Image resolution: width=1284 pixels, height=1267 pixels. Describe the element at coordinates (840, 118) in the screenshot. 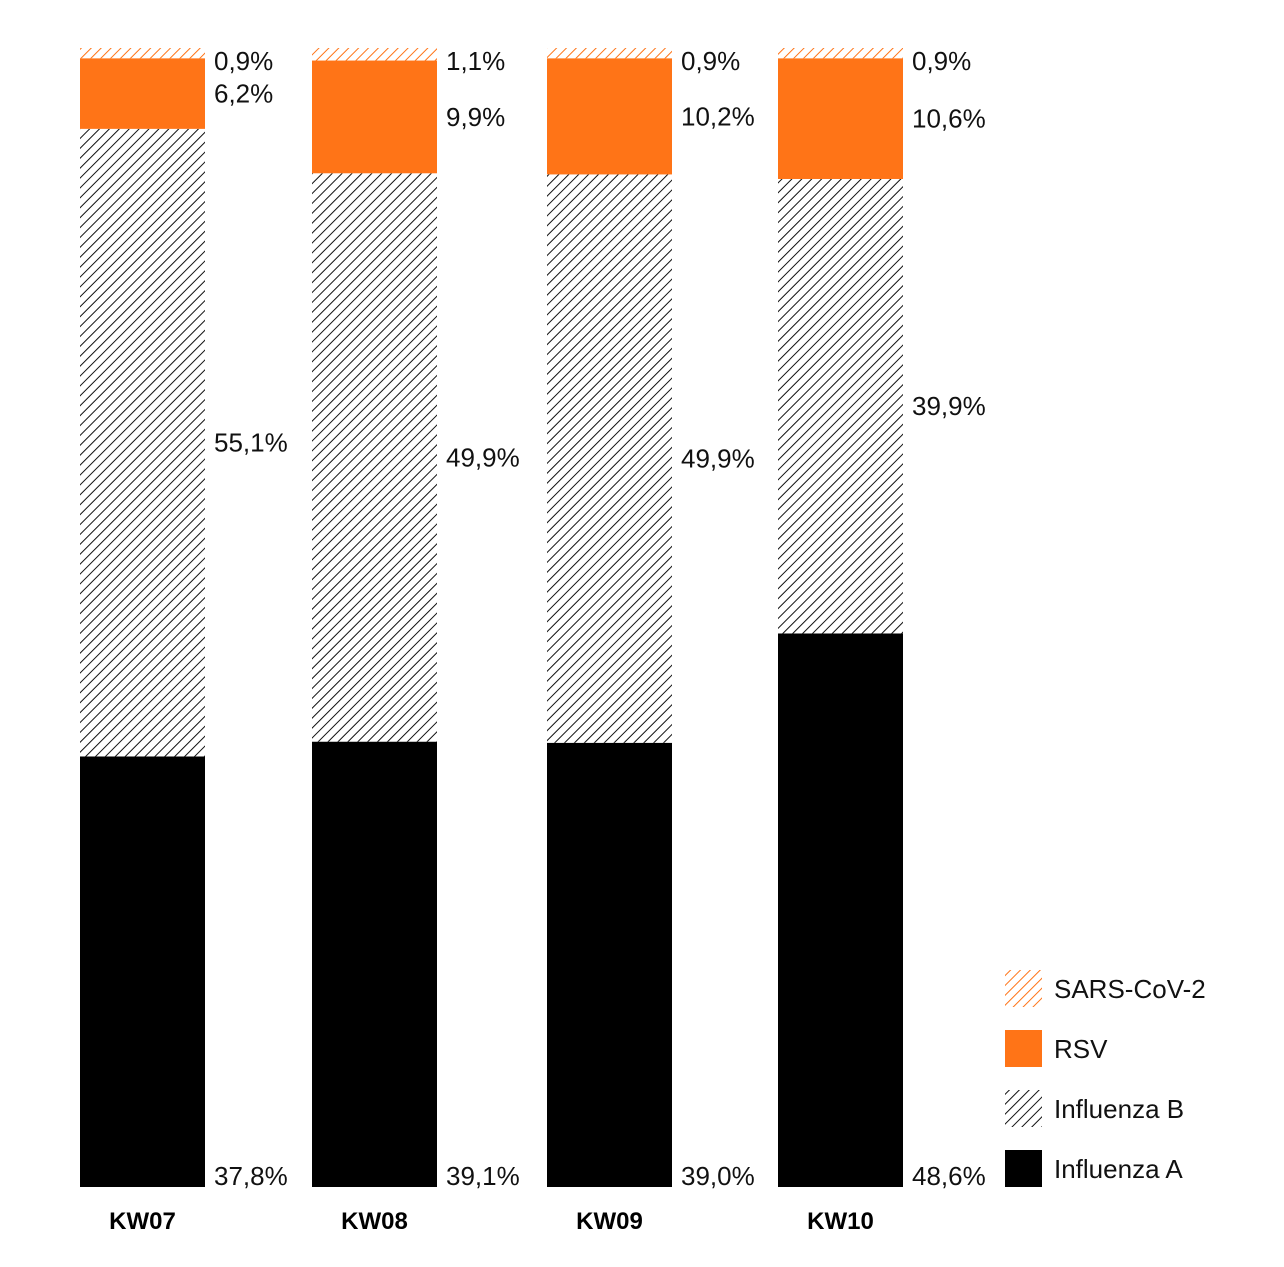

I see `bar-segment-rsv-kw10` at that location.